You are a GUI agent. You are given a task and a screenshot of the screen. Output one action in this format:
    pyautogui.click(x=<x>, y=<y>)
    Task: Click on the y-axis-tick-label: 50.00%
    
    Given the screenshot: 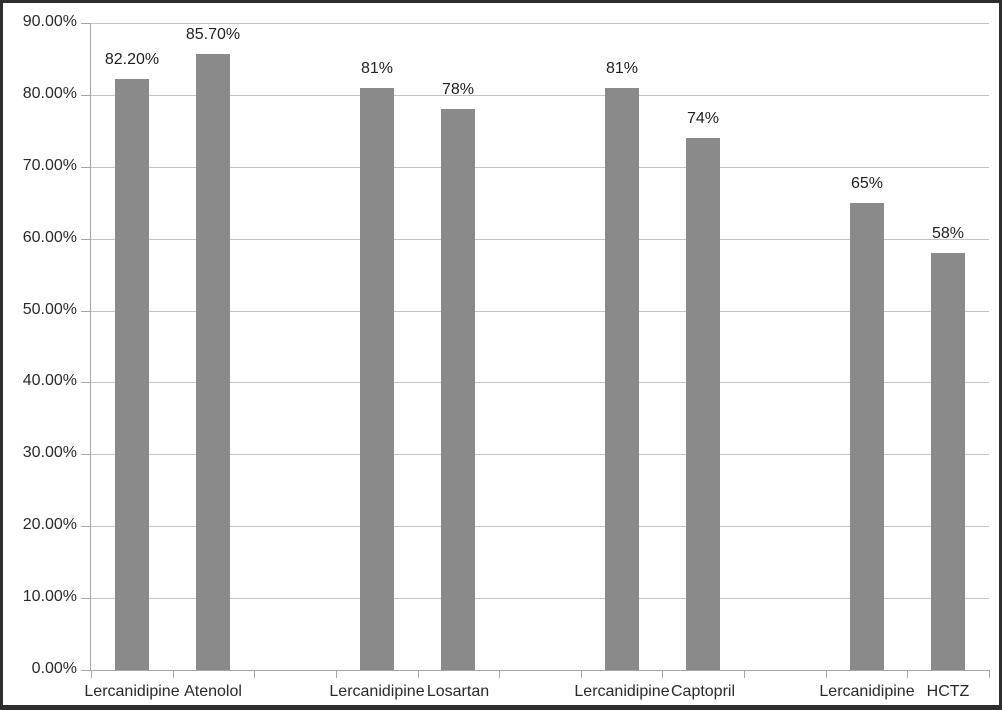 What is the action you would take?
    pyautogui.click(x=49, y=309)
    